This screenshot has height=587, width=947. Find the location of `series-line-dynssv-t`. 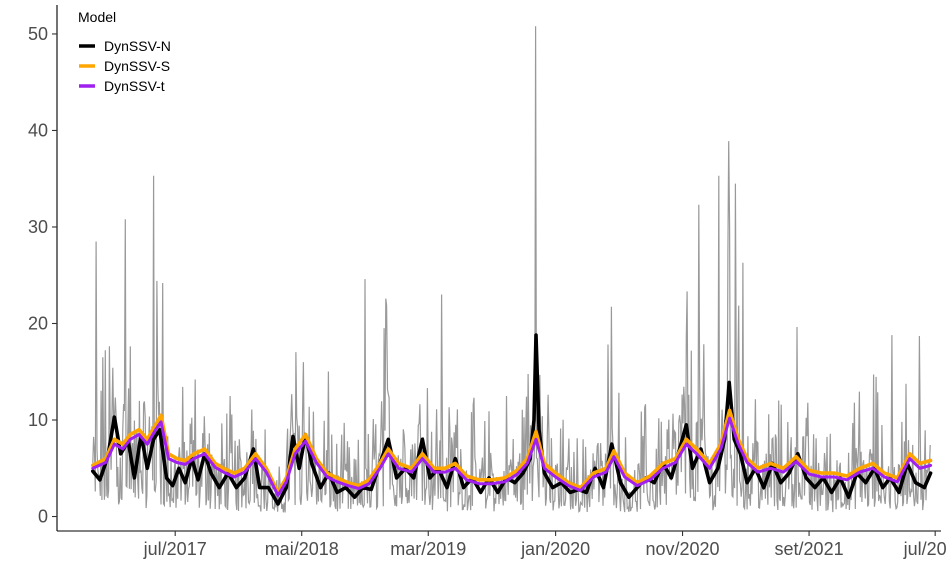

series-line-dynssv-t is located at coordinates (512, 456).